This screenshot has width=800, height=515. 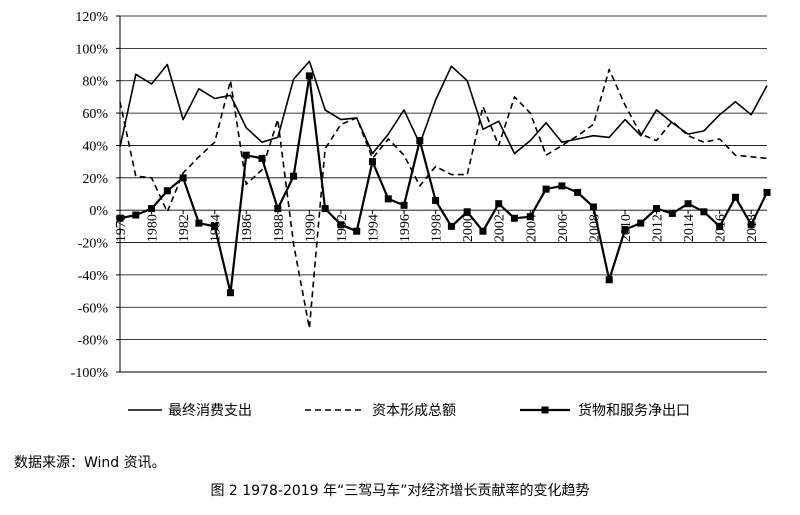 I want to click on y-tick-label: 100%, so click(x=91, y=49).